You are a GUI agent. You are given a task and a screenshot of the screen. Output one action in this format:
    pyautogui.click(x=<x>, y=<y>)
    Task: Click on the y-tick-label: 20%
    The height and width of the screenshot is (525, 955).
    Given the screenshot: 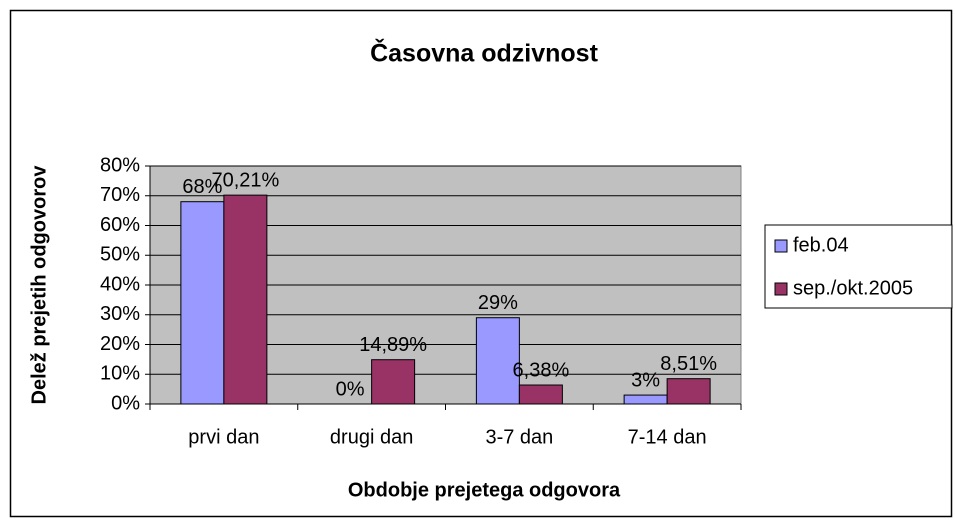 What is the action you would take?
    pyautogui.click(x=120, y=344)
    